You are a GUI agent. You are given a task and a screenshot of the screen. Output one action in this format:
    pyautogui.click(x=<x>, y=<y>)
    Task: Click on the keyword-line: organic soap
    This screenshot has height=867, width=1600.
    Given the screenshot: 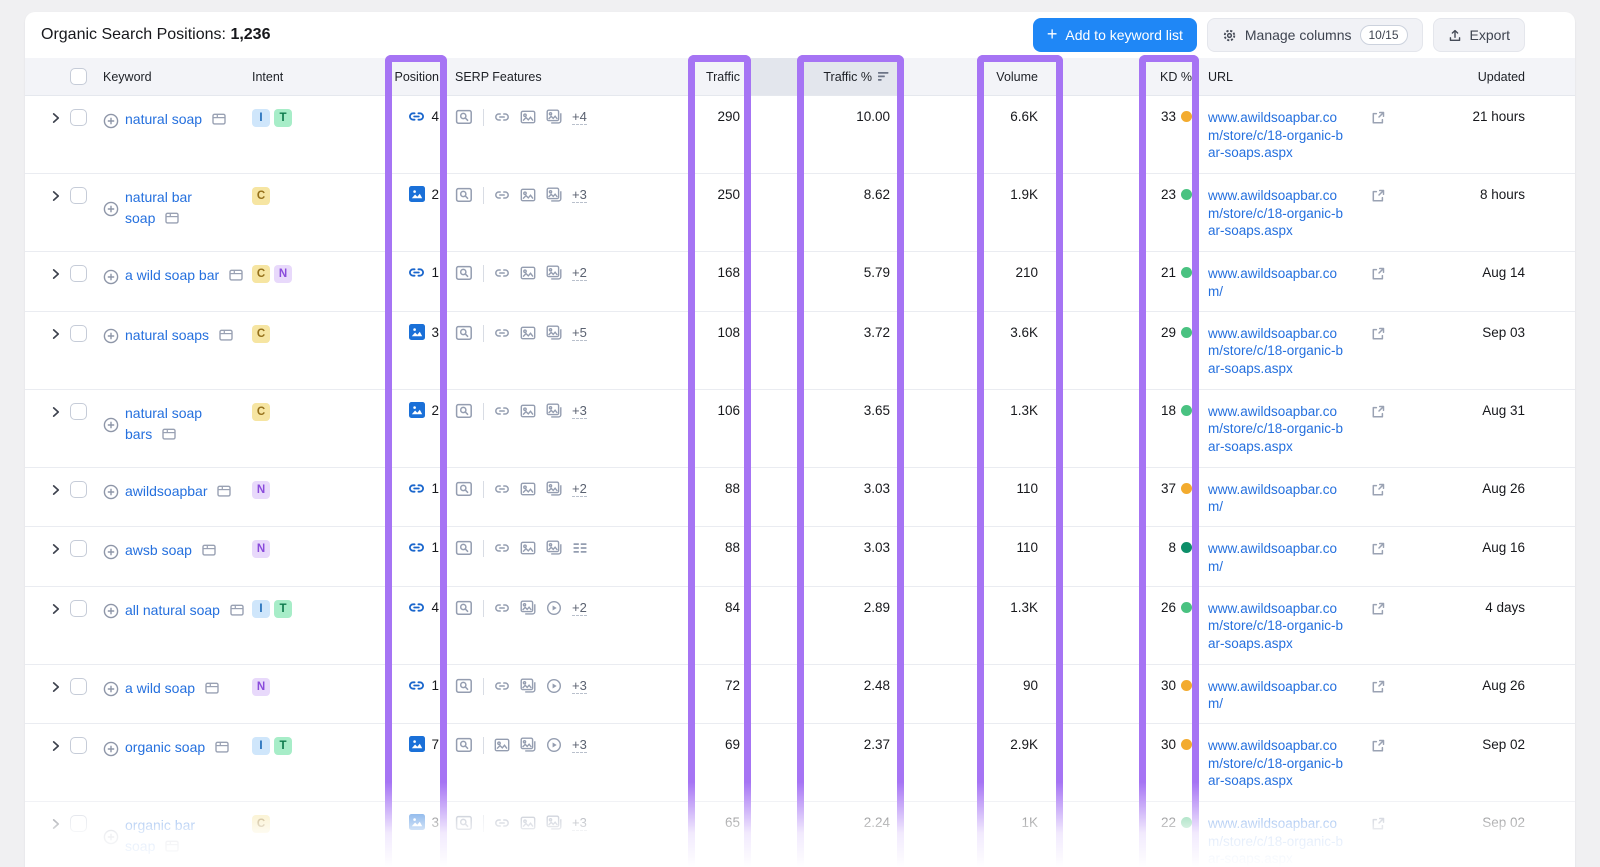 What is the action you would take?
    pyautogui.click(x=177, y=747)
    